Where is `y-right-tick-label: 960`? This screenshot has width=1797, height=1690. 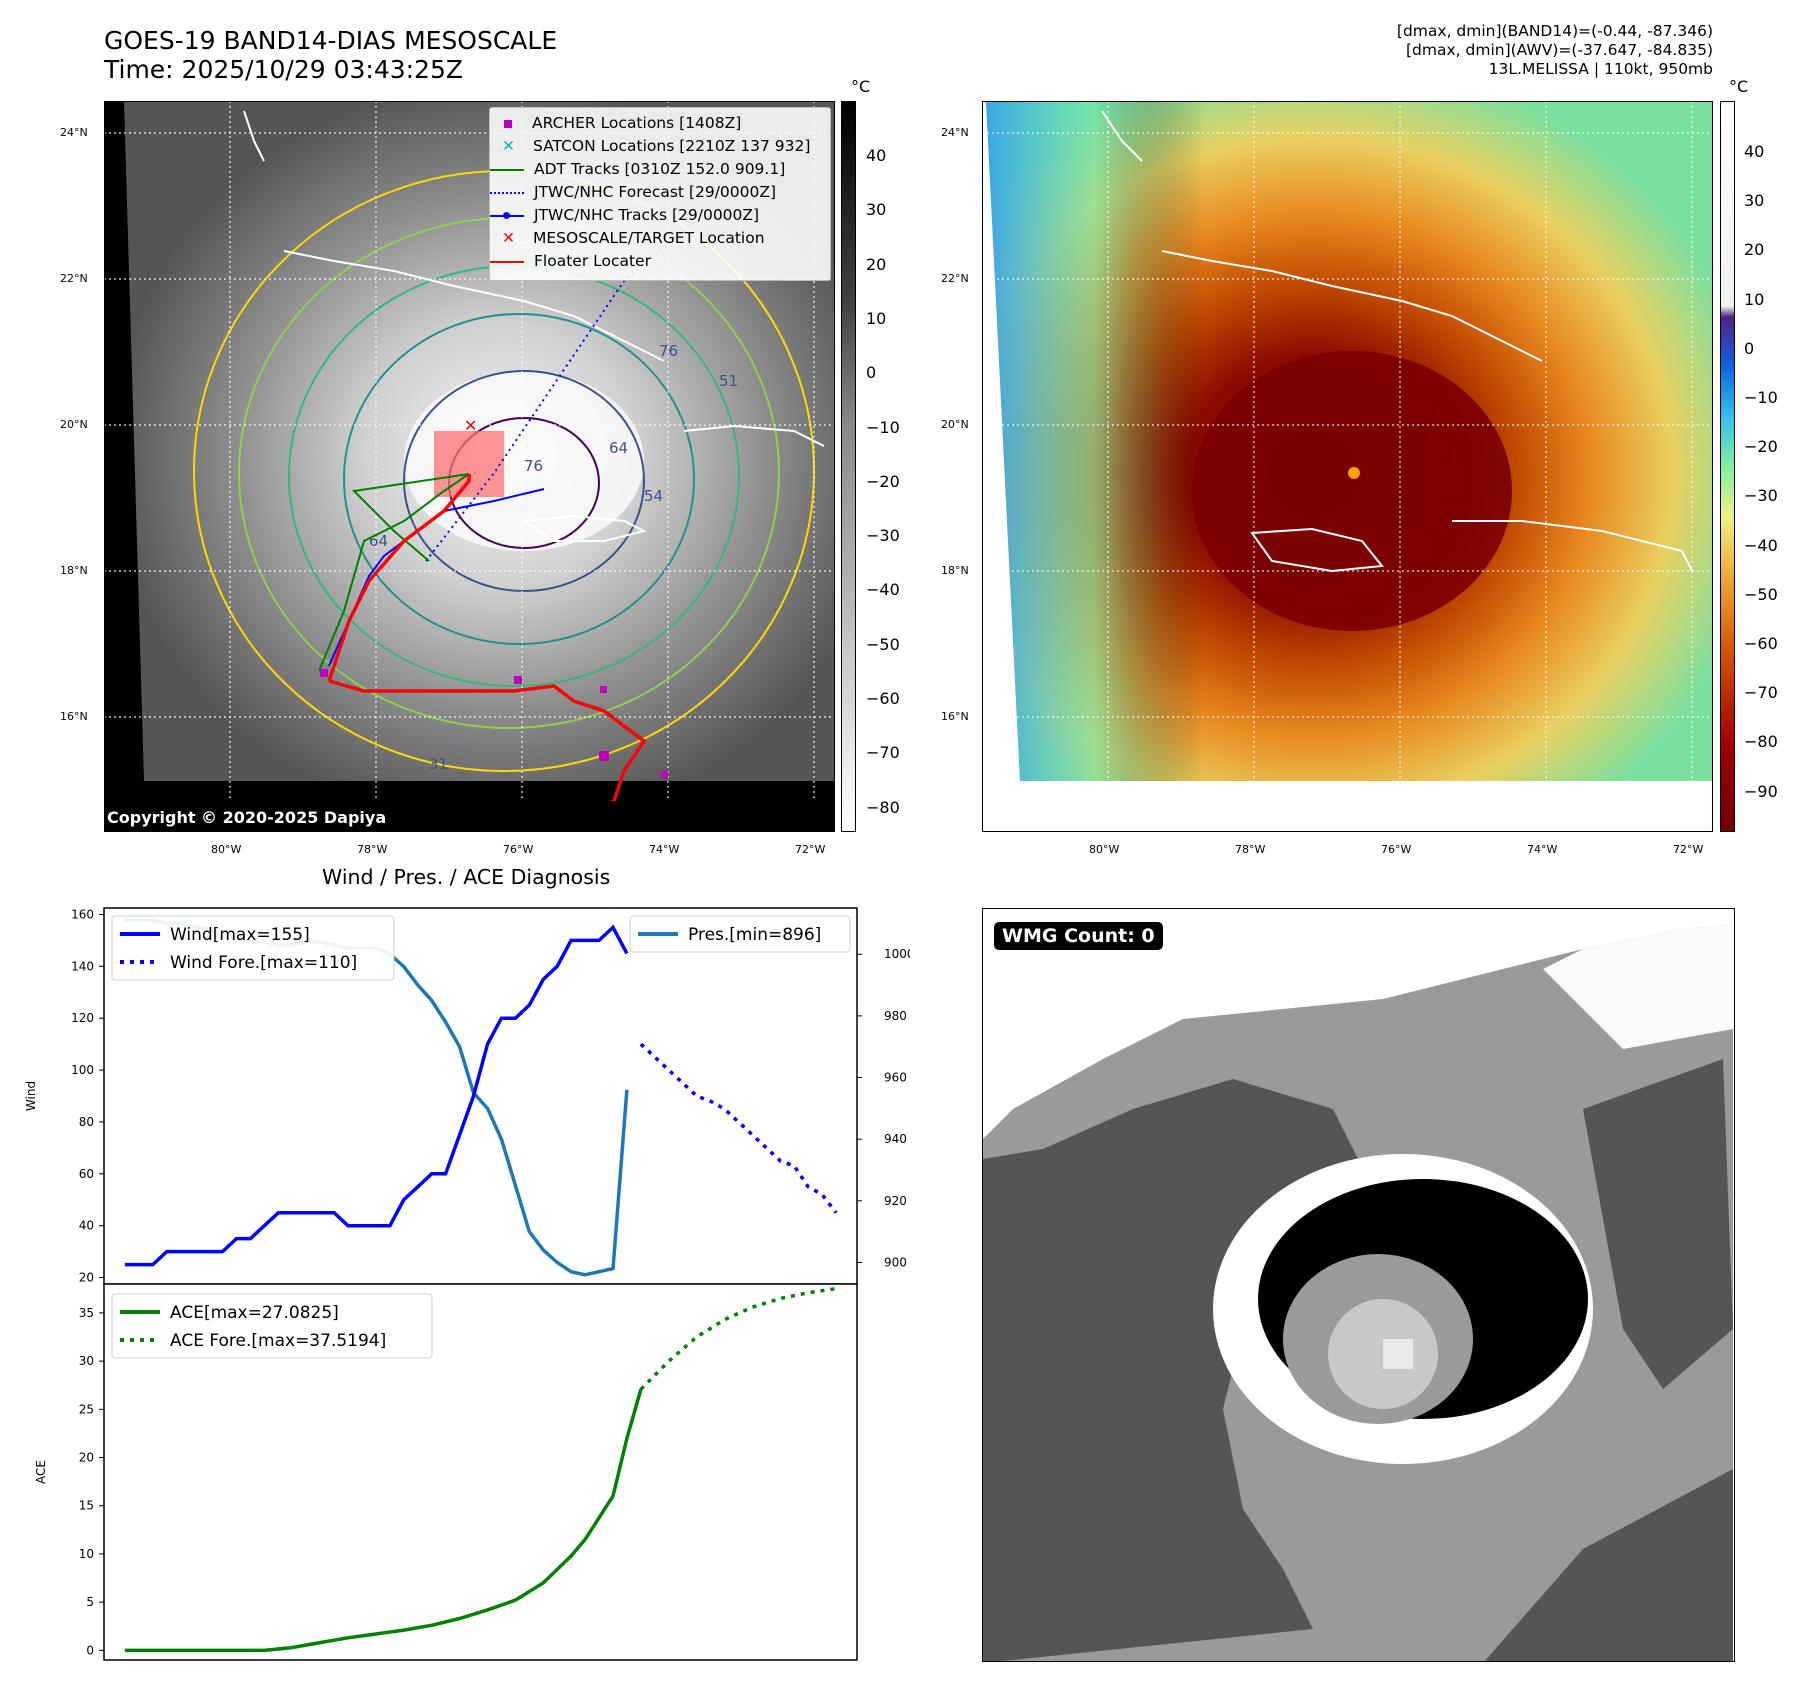
y-right-tick-label: 960 is located at coordinates (895, 1078).